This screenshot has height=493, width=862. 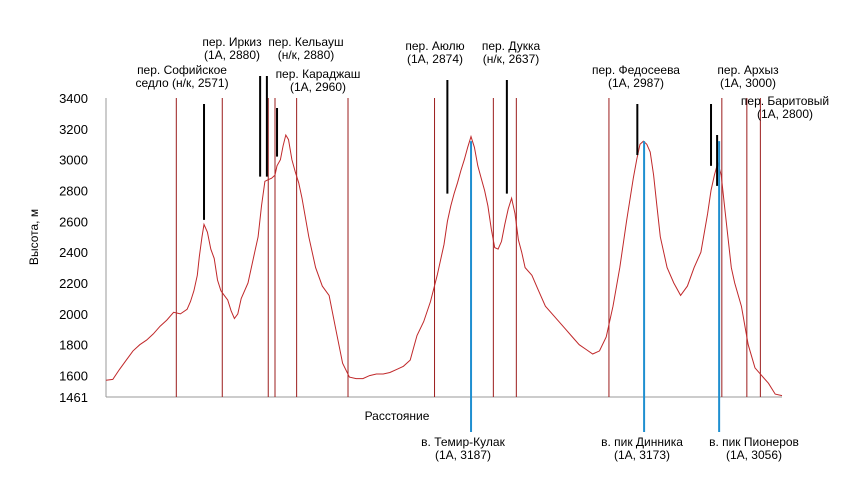 What do you see at coordinates (73, 221) in the screenshot?
I see `y-tick-label: 2600` at bounding box center [73, 221].